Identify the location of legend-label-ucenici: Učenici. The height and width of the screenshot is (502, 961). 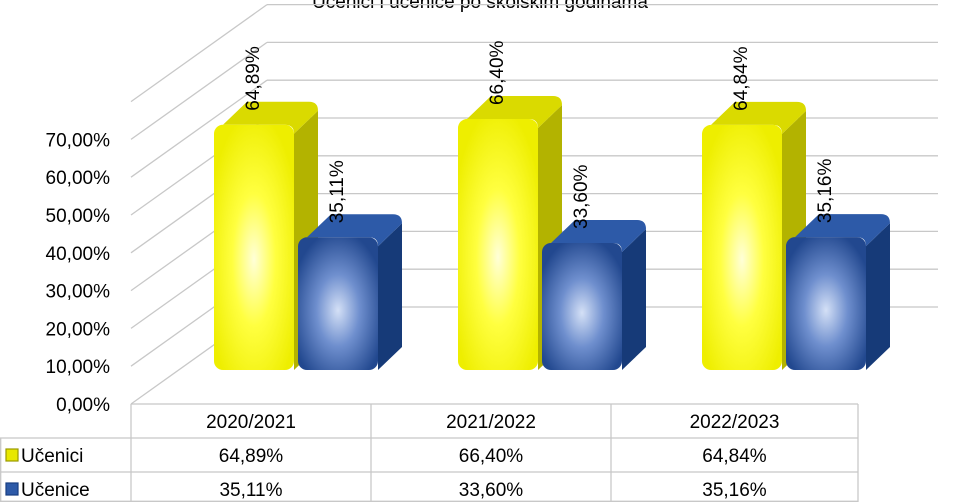
(52, 456).